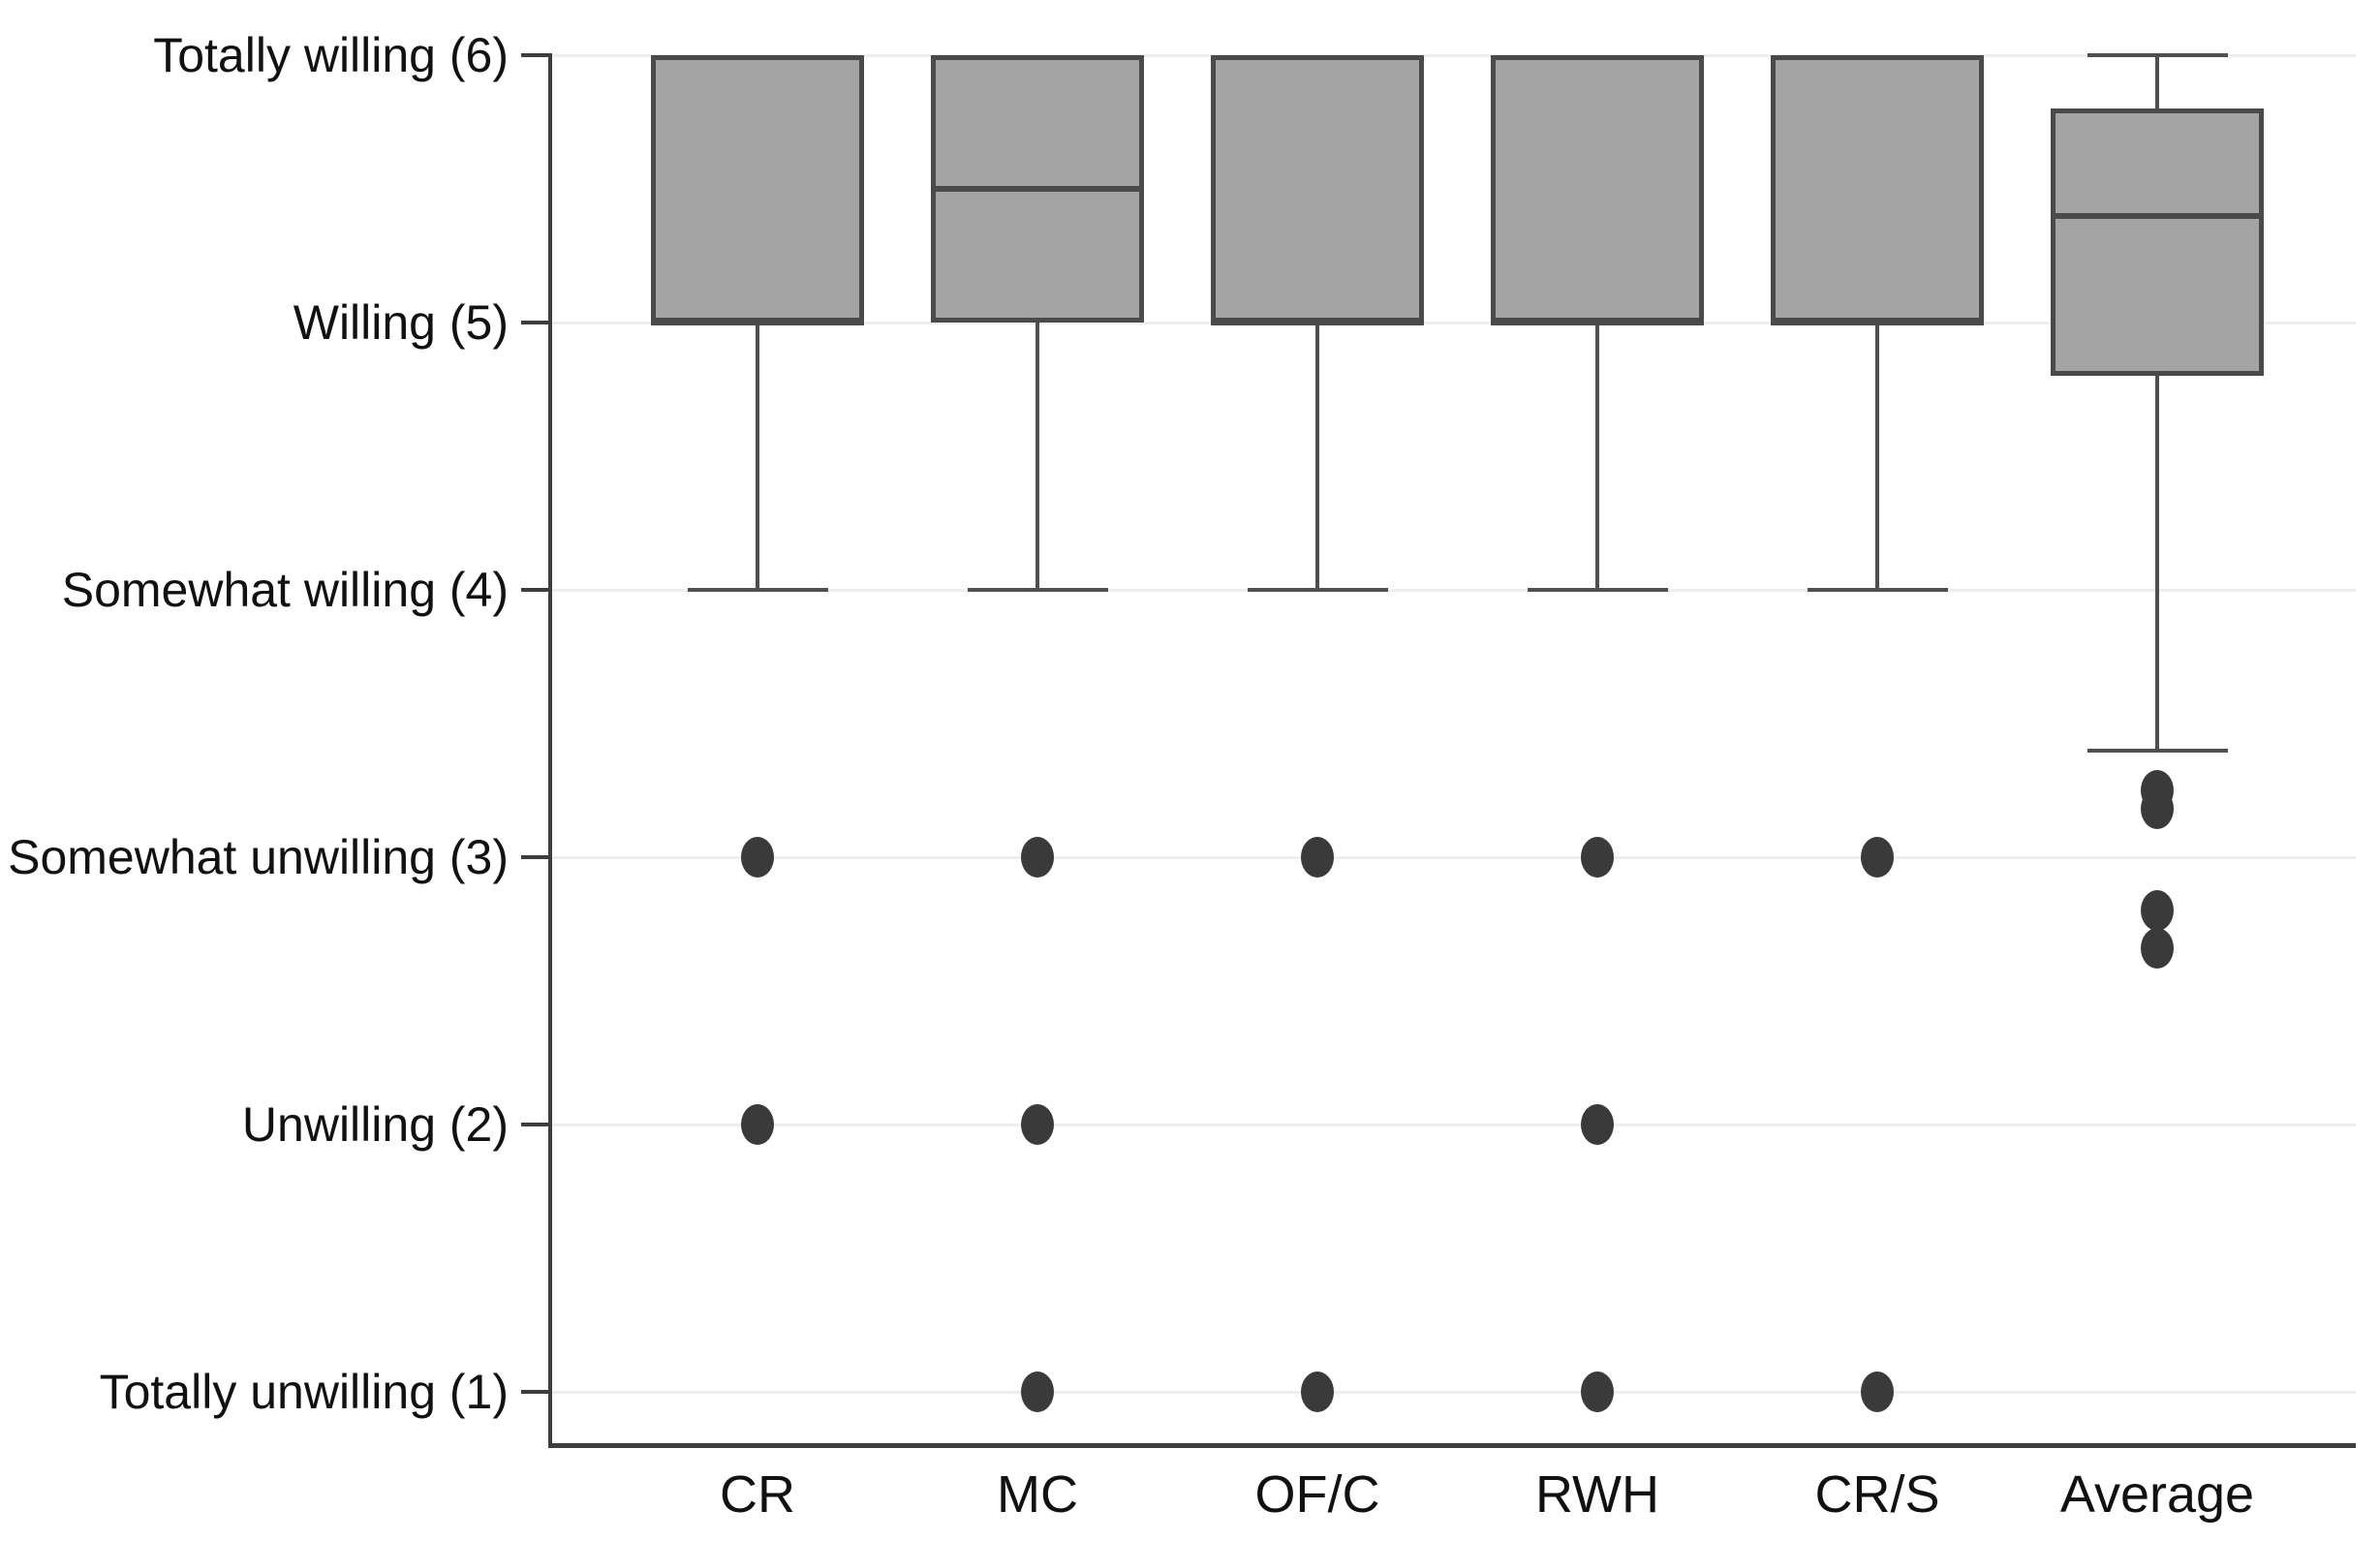 The width and height of the screenshot is (2380, 1541). Describe the element at coordinates (1877, 1494) in the screenshot. I see `x-axis-label: CR/S` at that location.